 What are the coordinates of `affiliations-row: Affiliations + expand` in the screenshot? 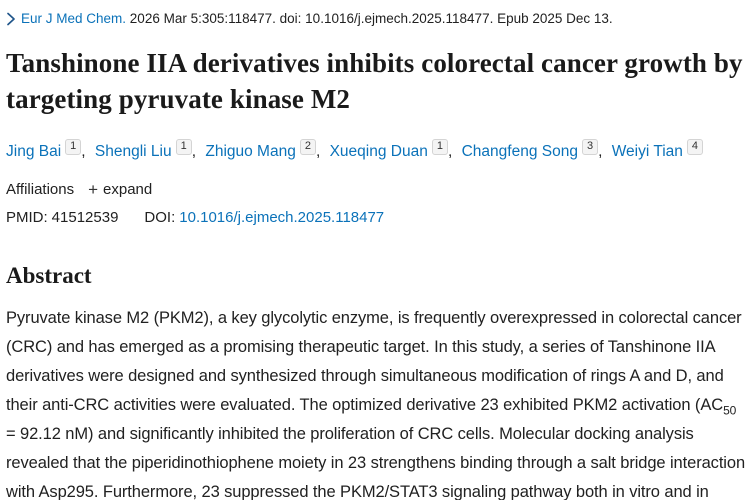 It's located at (375, 190).